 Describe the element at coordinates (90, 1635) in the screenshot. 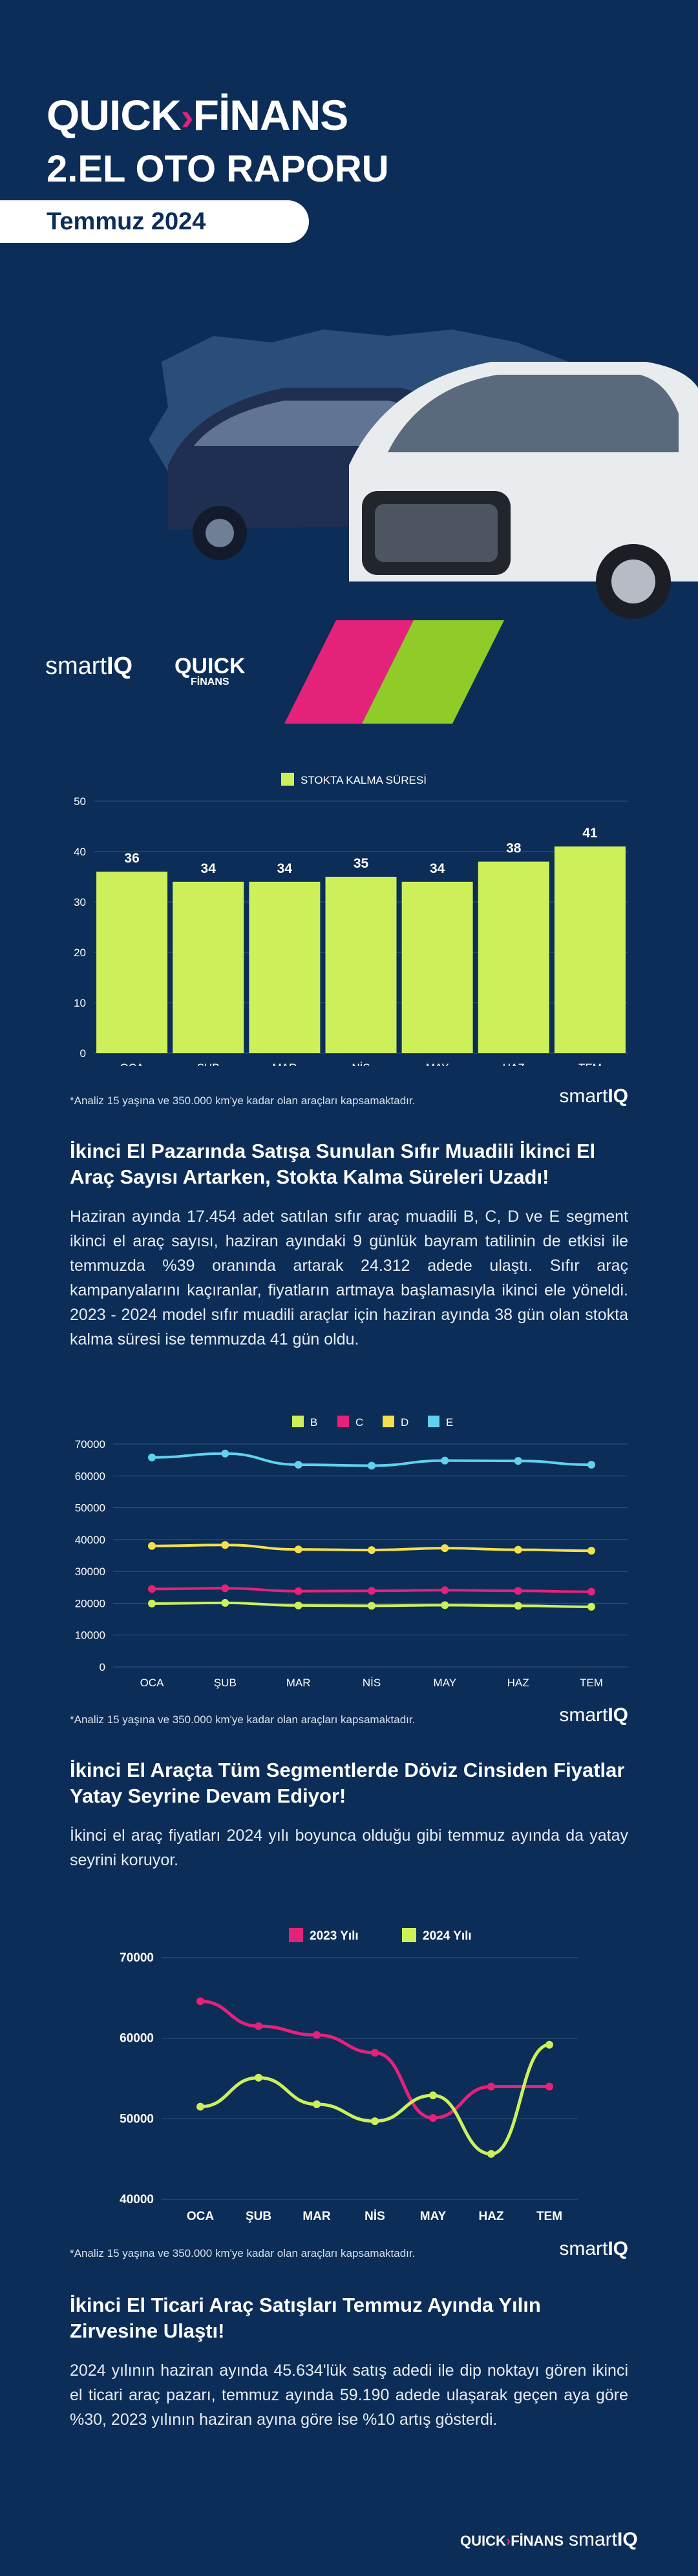

I see `y-tick-label: 10000` at that location.